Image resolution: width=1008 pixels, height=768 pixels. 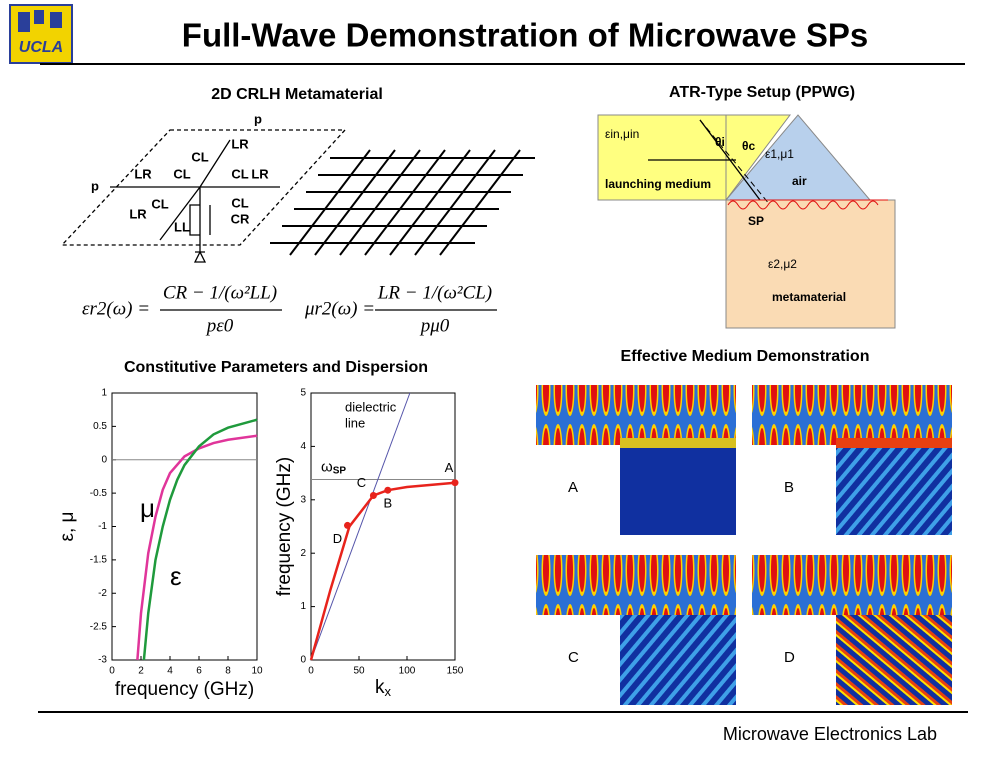 I want to click on y-axis-label: ε, μ, so click(x=67, y=527).